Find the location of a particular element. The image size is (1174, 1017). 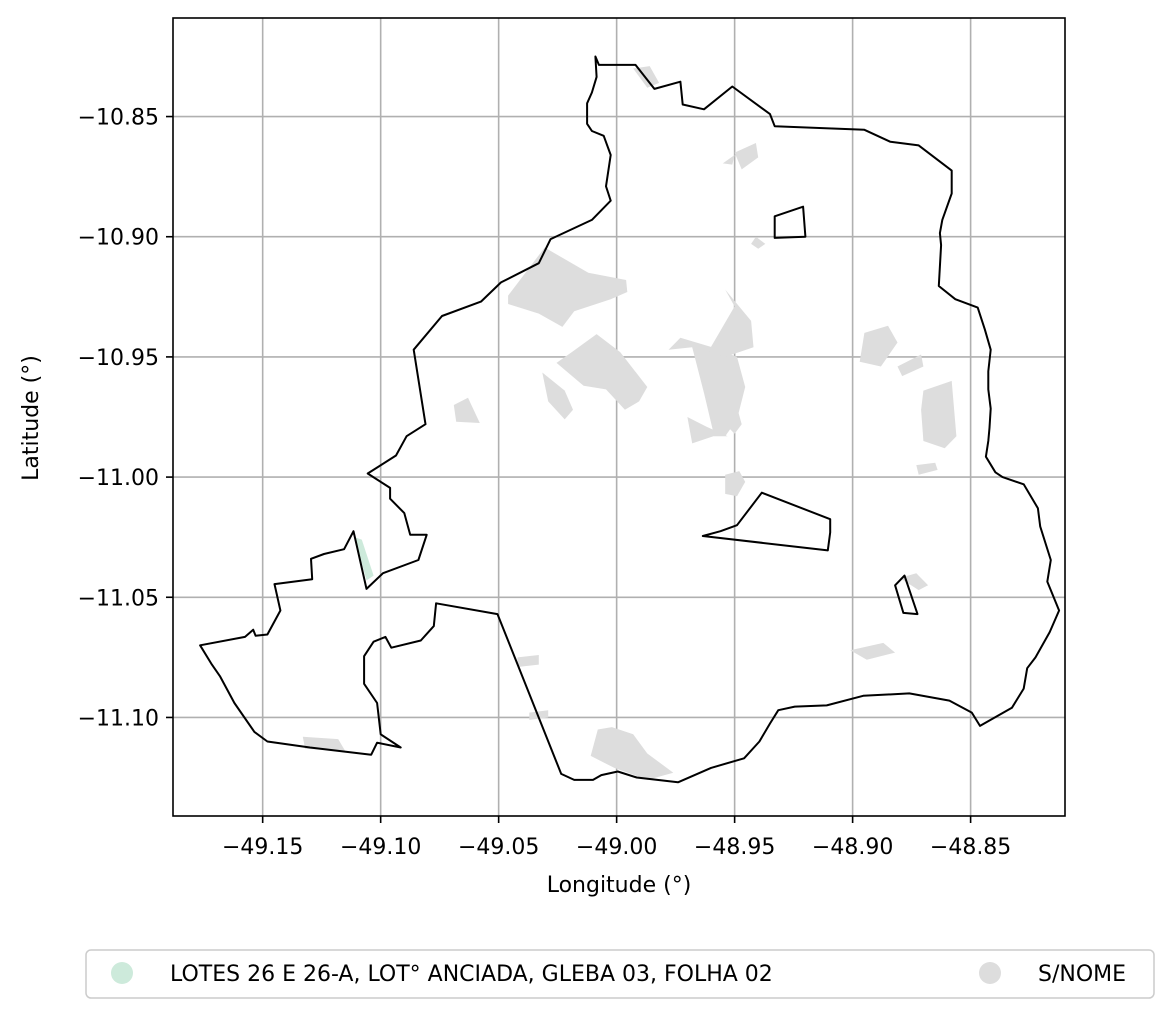

x-tick-label-4: −48.95 is located at coordinates (734, 847).